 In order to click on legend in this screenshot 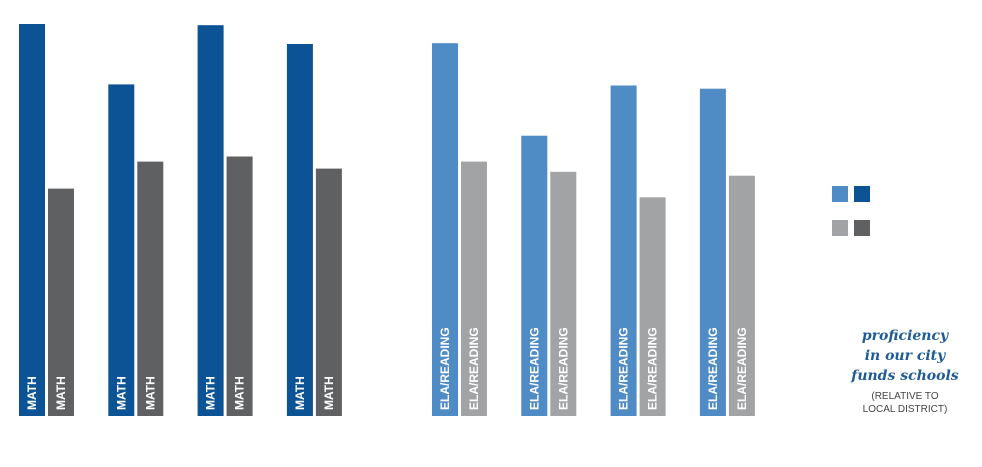, I will do `click(852, 212)`.